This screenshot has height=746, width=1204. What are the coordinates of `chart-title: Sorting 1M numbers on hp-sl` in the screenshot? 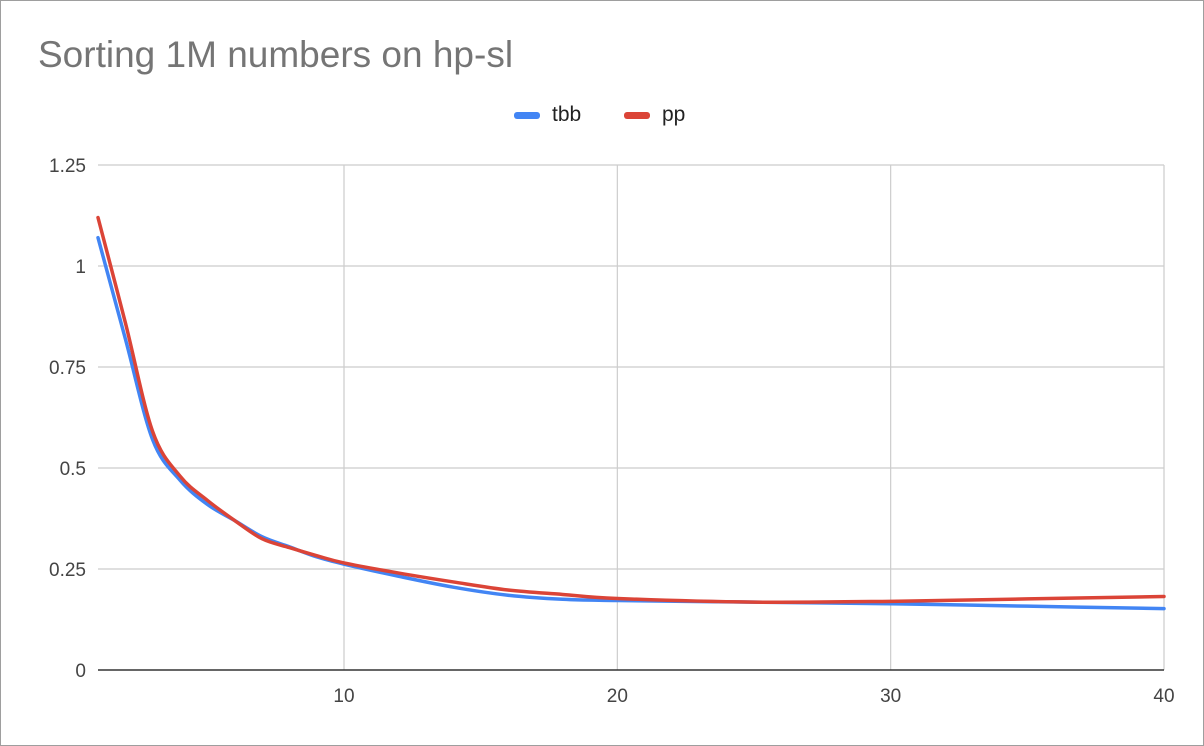 It's located at (276, 54).